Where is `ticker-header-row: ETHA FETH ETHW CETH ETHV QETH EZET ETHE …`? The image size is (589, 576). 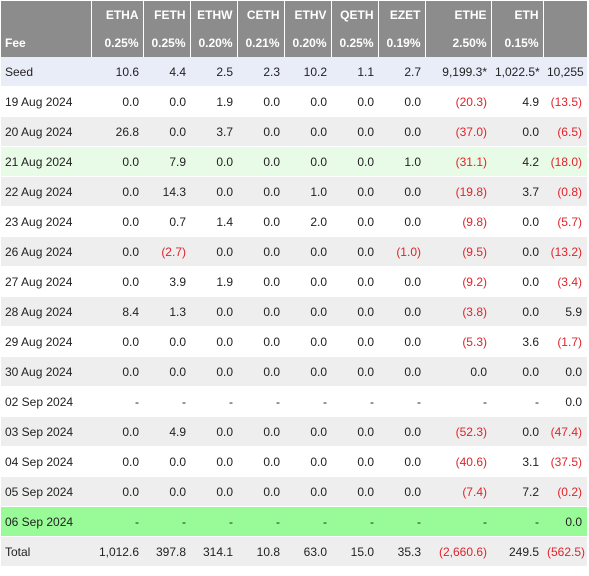 ticker-header-row: ETHA FETH ETHW CETH ETHV QETH EZET ETHE … is located at coordinates (294, 14).